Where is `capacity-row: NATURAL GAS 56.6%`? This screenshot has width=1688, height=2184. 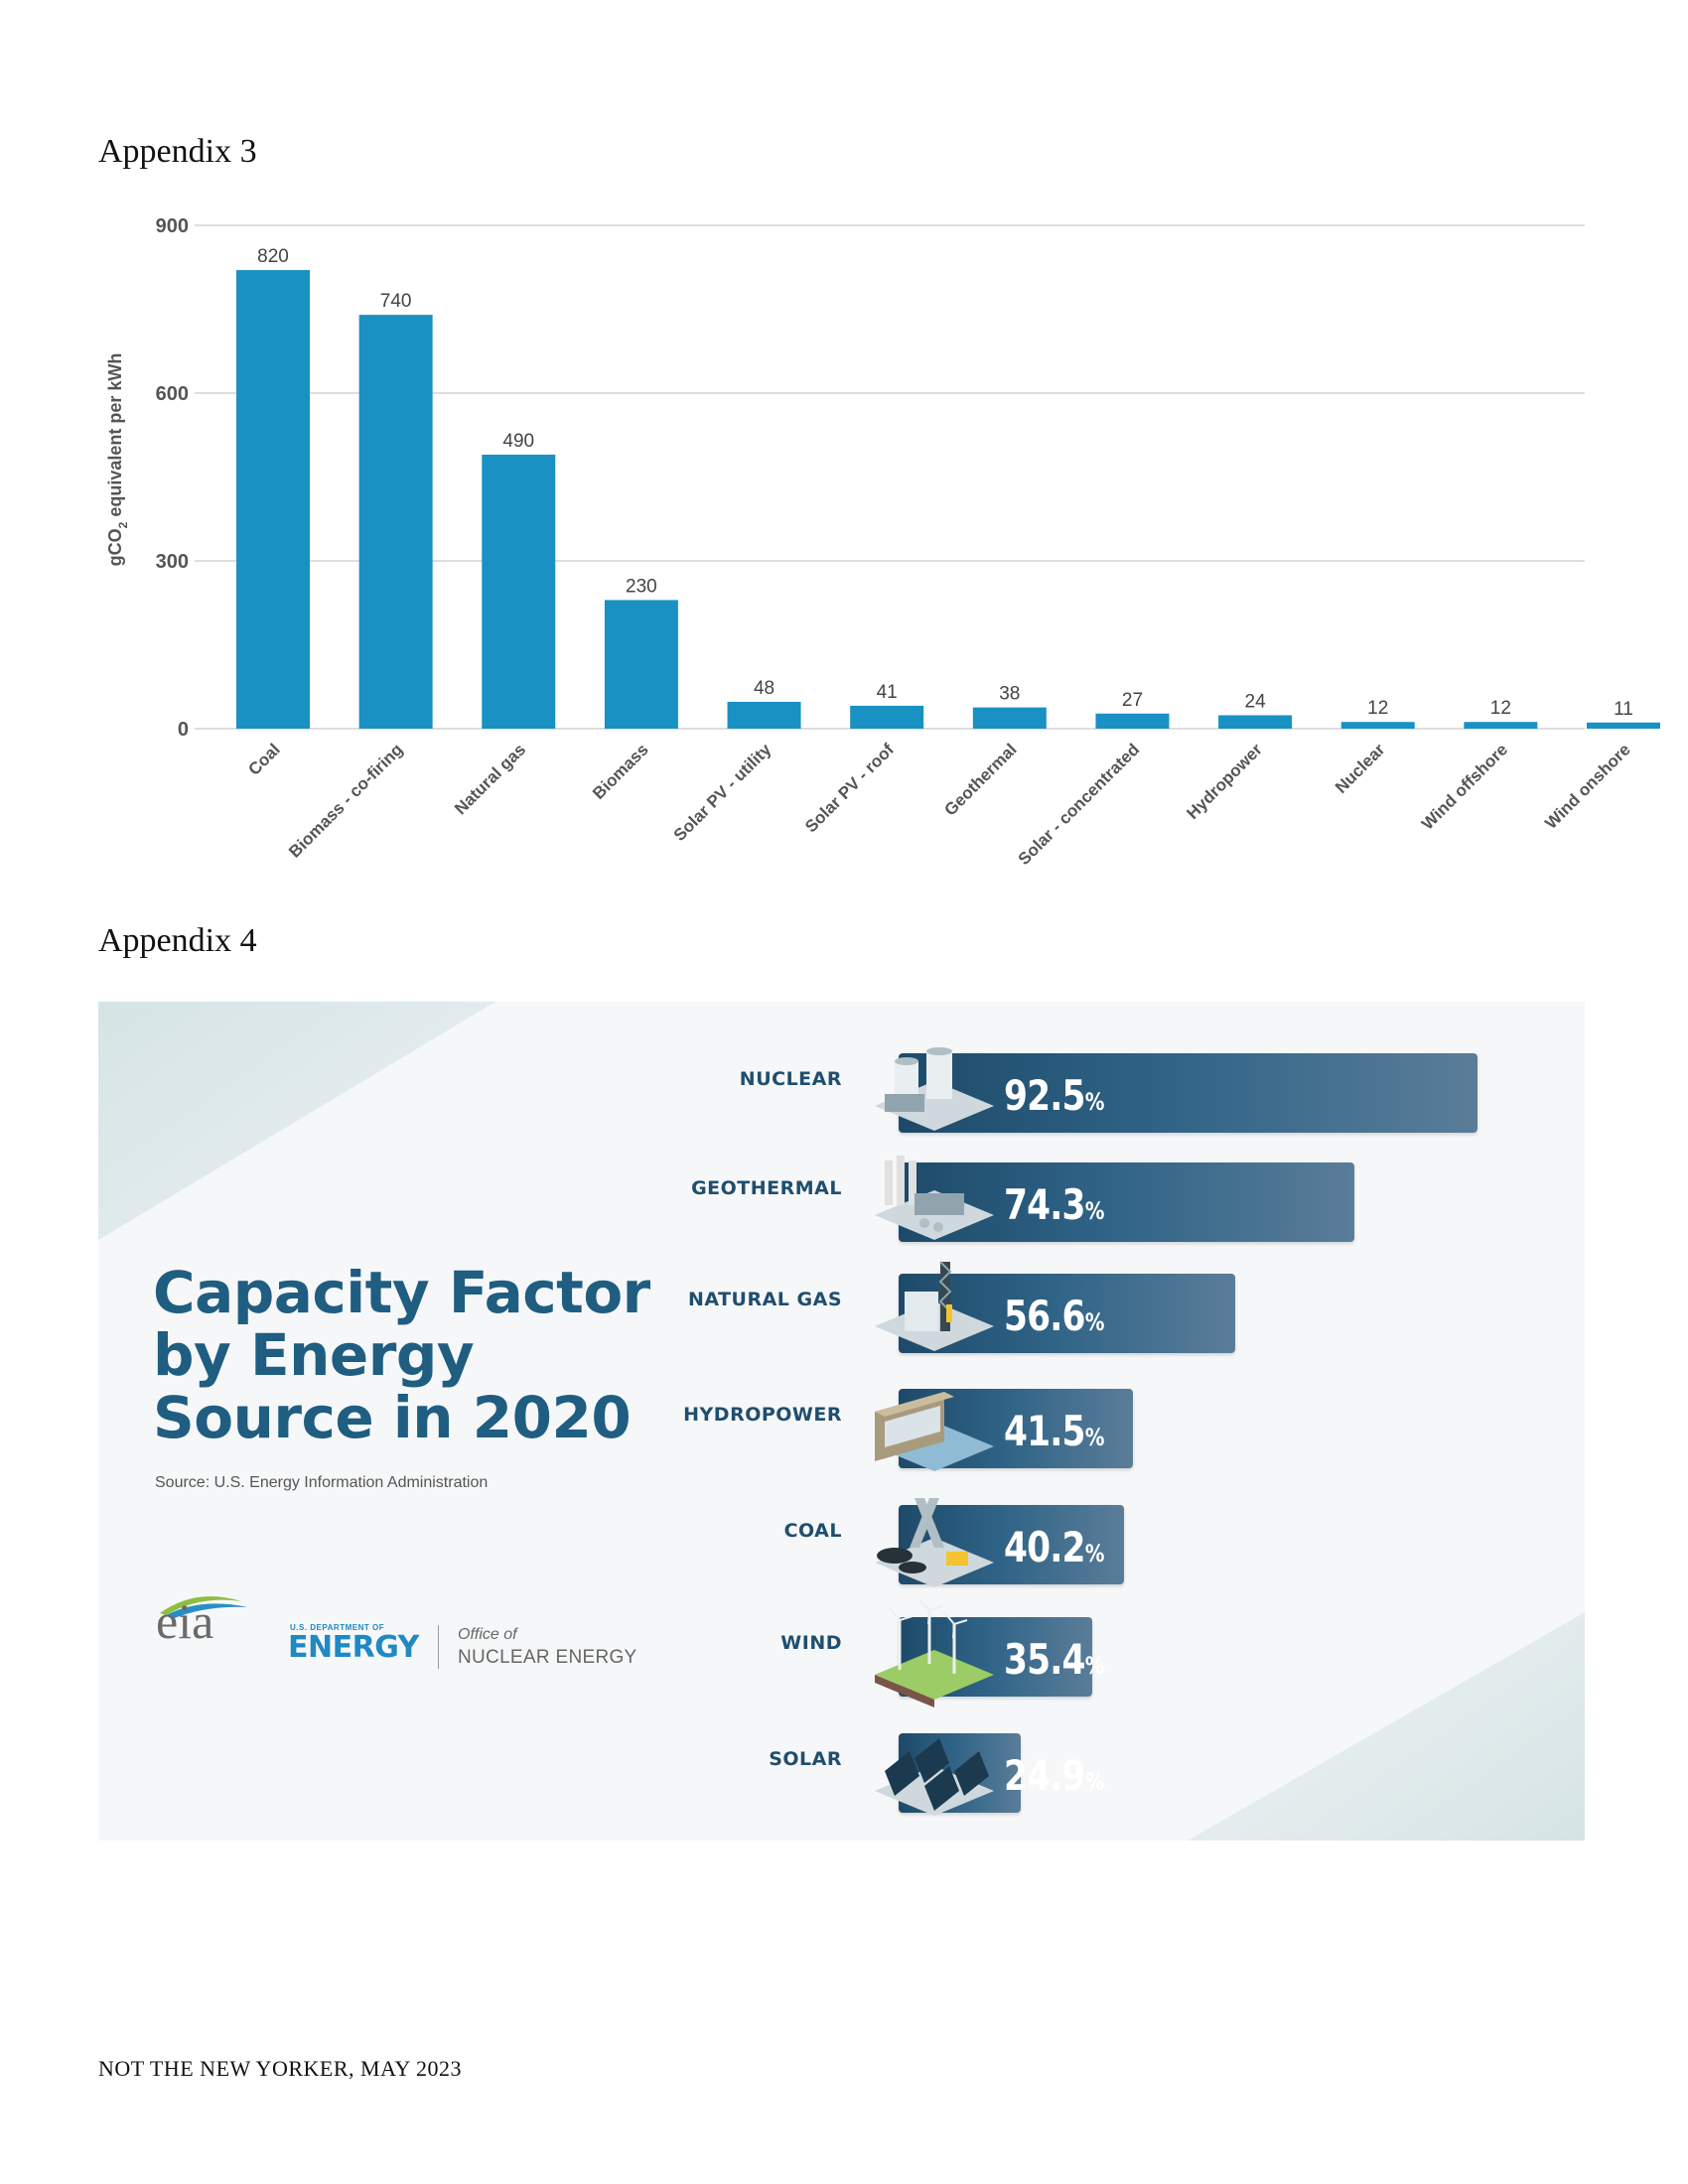
capacity-row: NATURAL GAS 56.6% is located at coordinates (841, 1305).